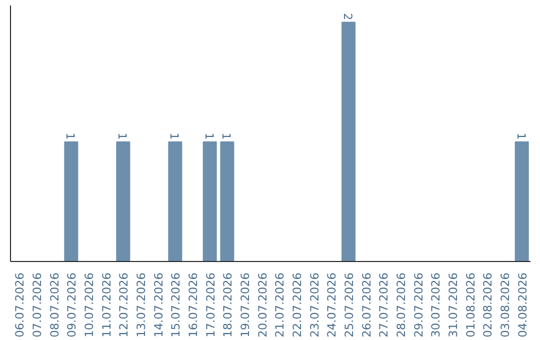 The height and width of the screenshot is (340, 540). What do you see at coordinates (89, 305) in the screenshot?
I see `x-tick-label: 10.07.2026` at bounding box center [89, 305].